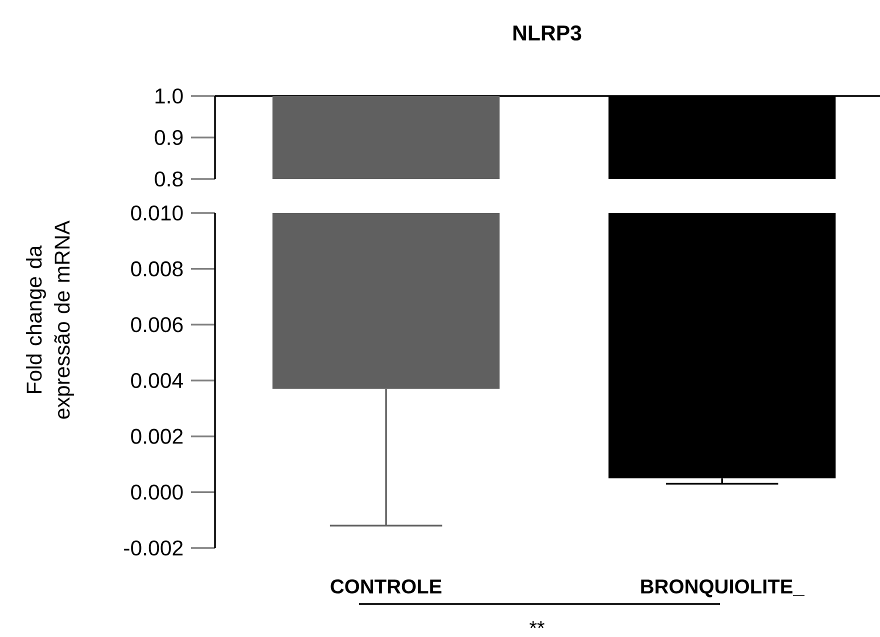  Describe the element at coordinates (722, 588) in the screenshot. I see `x-tick-label: BRONQUIOLITE_` at that location.